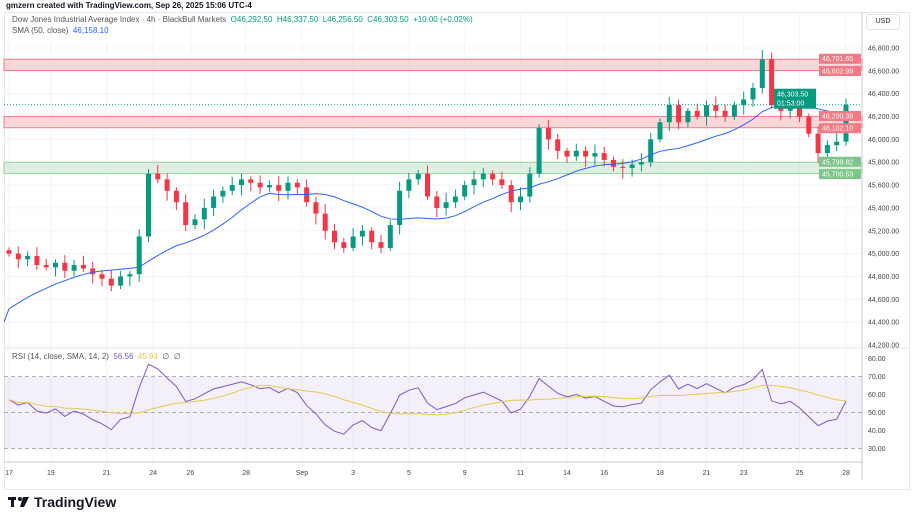 The height and width of the screenshot is (513, 912). What do you see at coordinates (520, 473) in the screenshot?
I see `time-tick-label: 11` at bounding box center [520, 473].